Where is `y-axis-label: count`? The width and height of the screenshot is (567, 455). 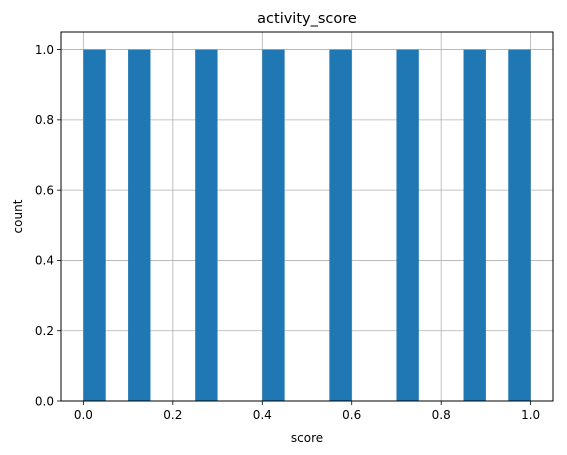 y-axis-label: count is located at coordinates (18, 216).